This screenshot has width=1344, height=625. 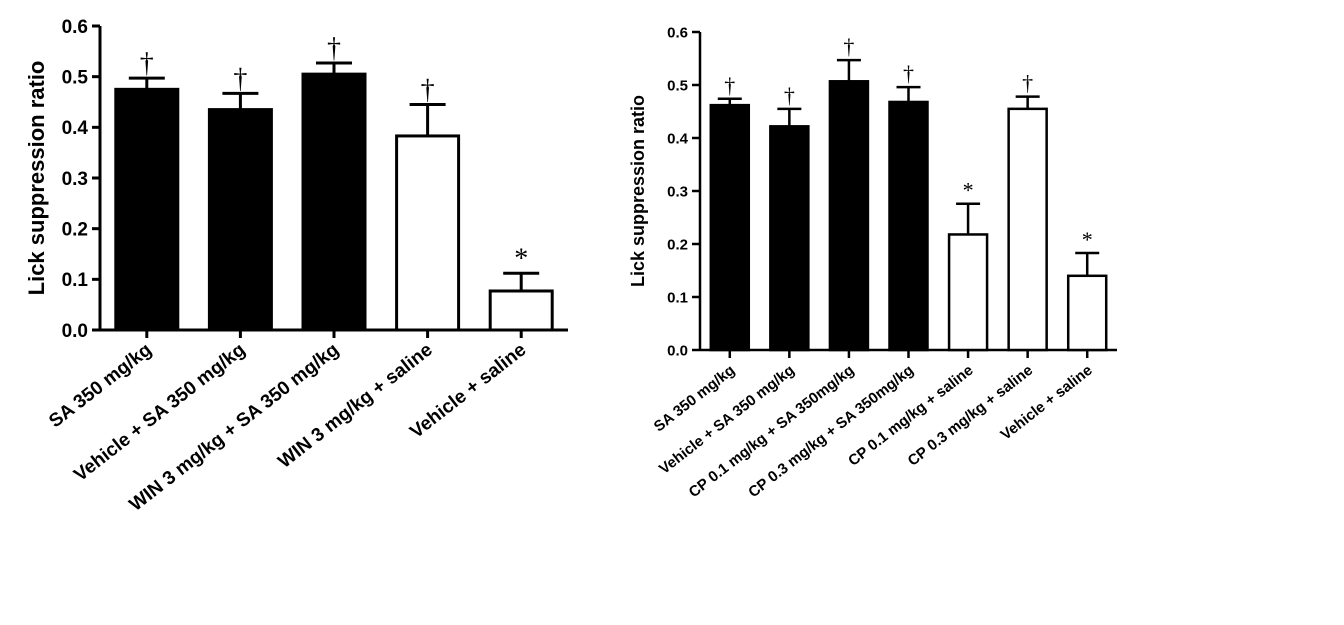 I want to click on x-tick-label: Vehicle + SA 350 mg/kg, so click(x=159, y=412).